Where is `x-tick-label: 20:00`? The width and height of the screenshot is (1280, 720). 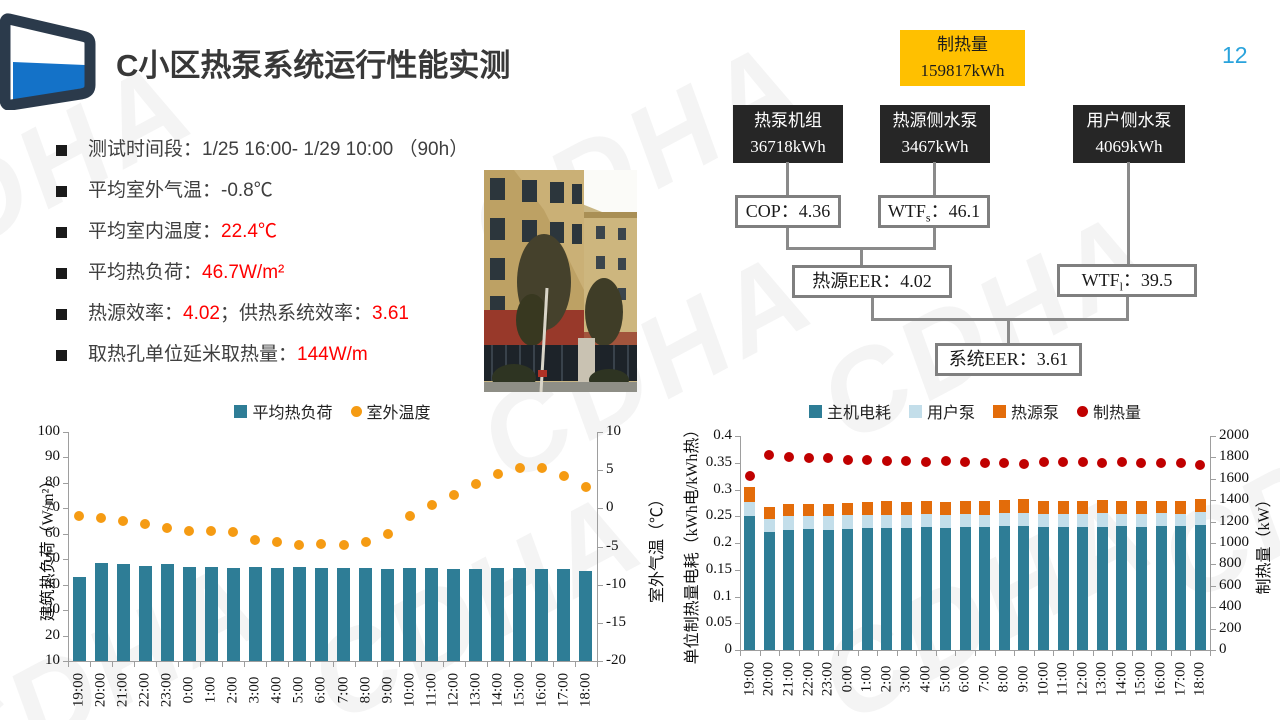 x-tick-label: 20:00 is located at coordinates (768, 679).